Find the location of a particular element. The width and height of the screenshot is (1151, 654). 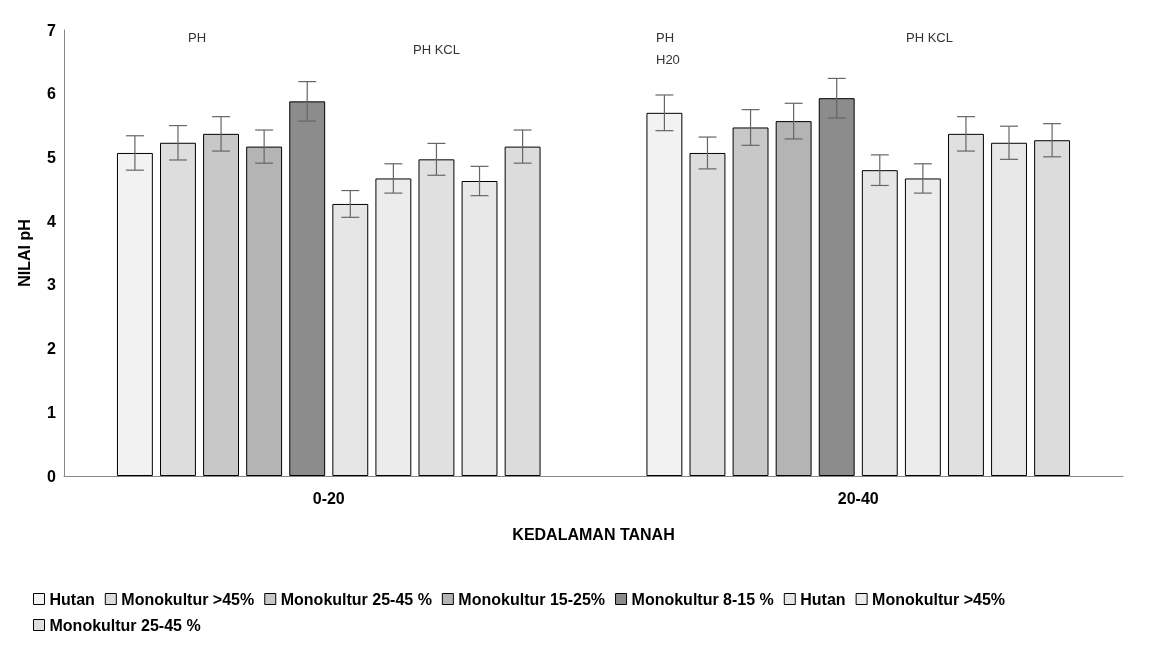

legend-label: Monokultur 15-25% is located at coordinates (532, 599).